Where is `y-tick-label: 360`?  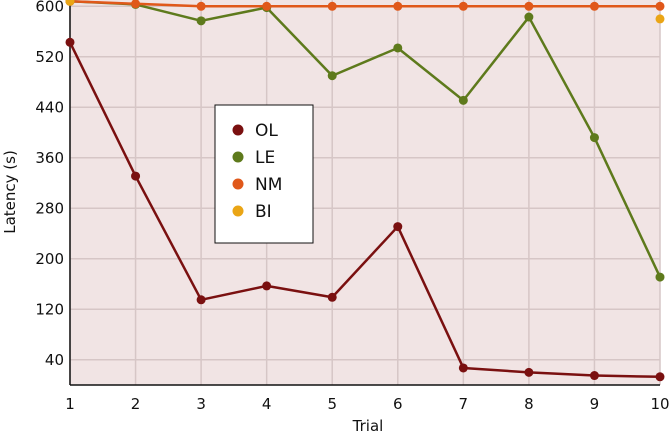 y-tick-label: 360 is located at coordinates (49, 158).